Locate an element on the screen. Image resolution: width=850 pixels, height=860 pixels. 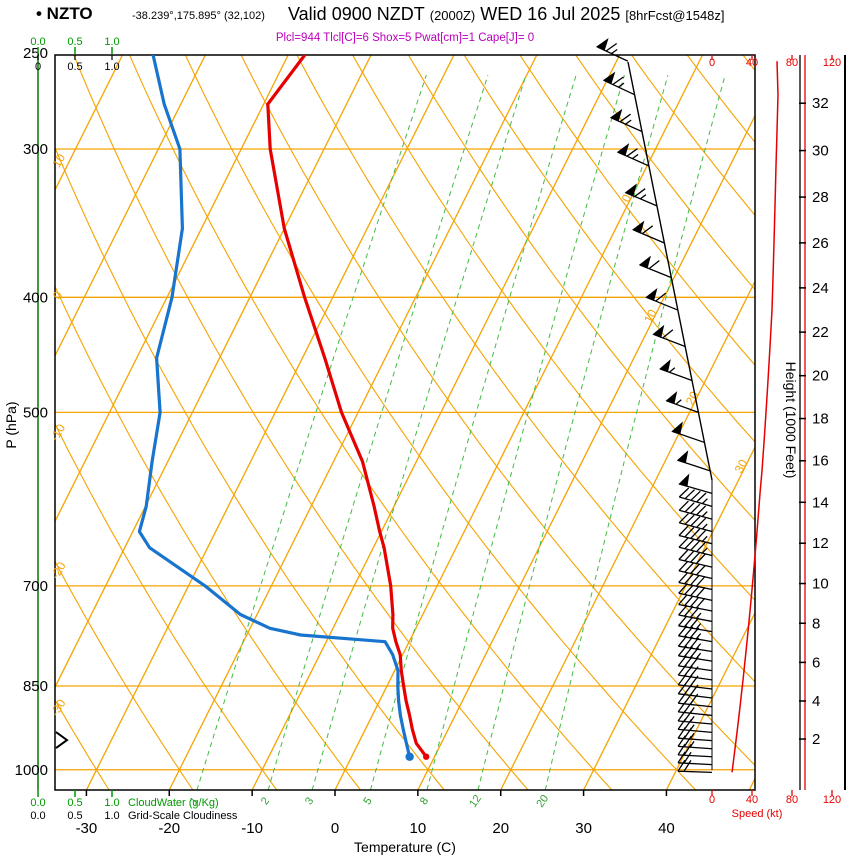
forecast-hour: [8hrFcst@1548z] is located at coordinates (675, 15).